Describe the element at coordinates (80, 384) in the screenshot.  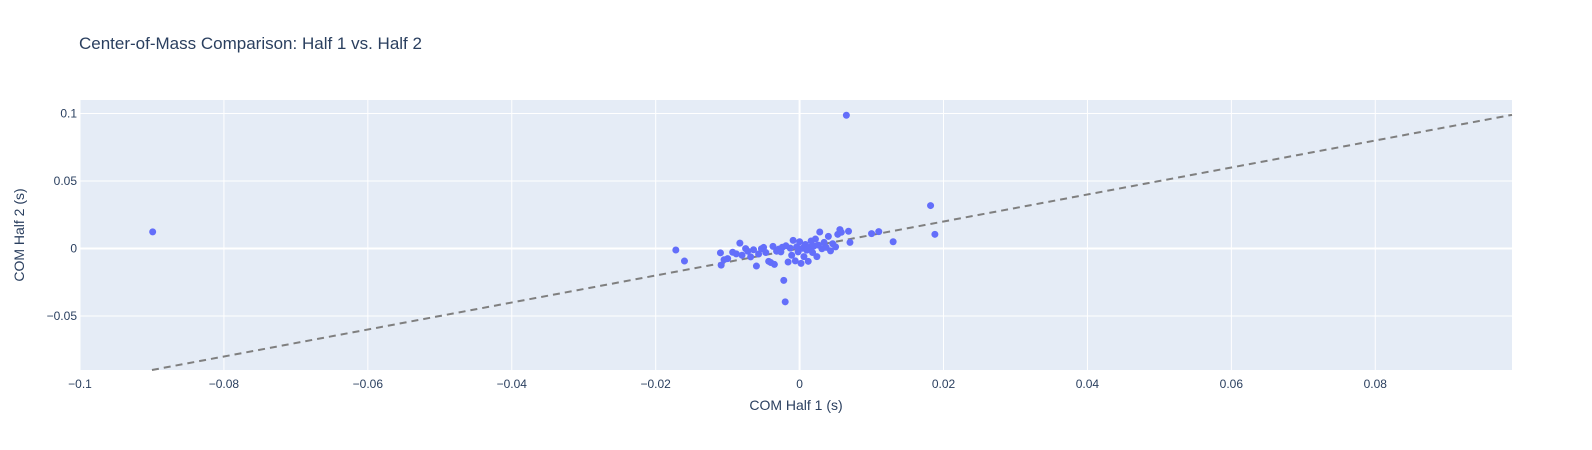
I see `x-tick-label: −0.1` at that location.